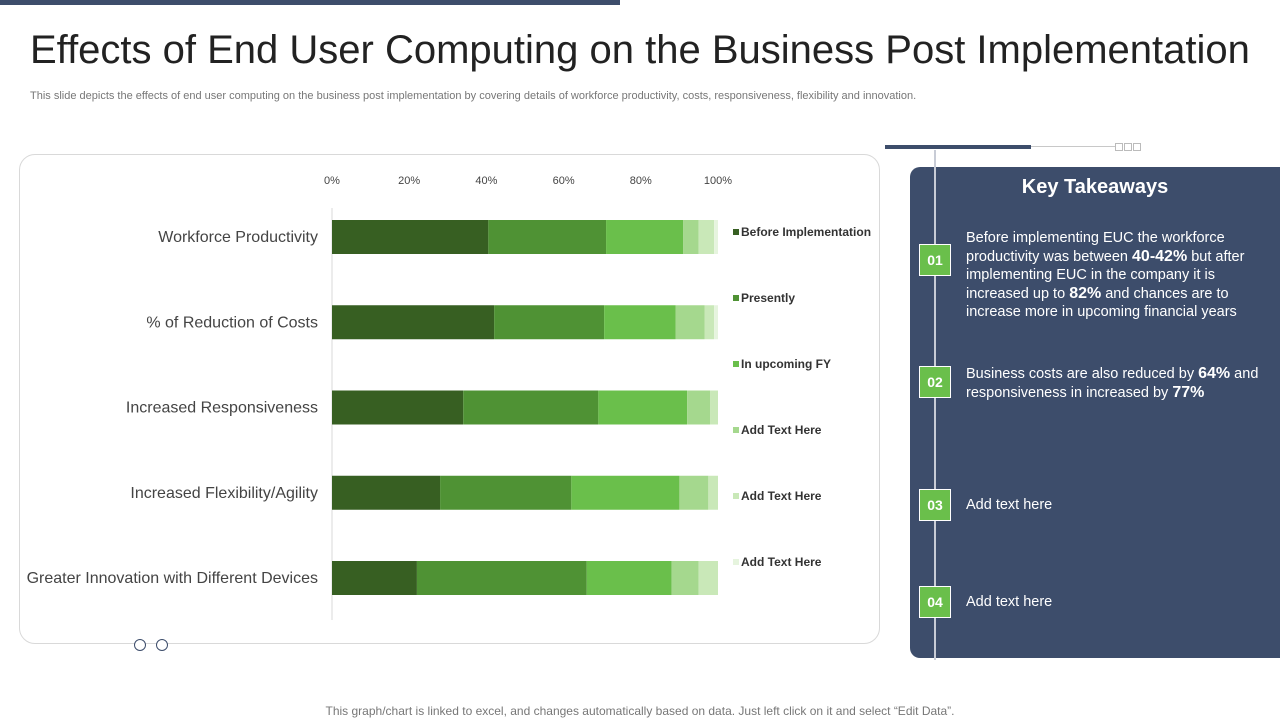 The image size is (1280, 720). Describe the element at coordinates (222, 408) in the screenshot. I see `category-label: Increased Responsiveness` at that location.